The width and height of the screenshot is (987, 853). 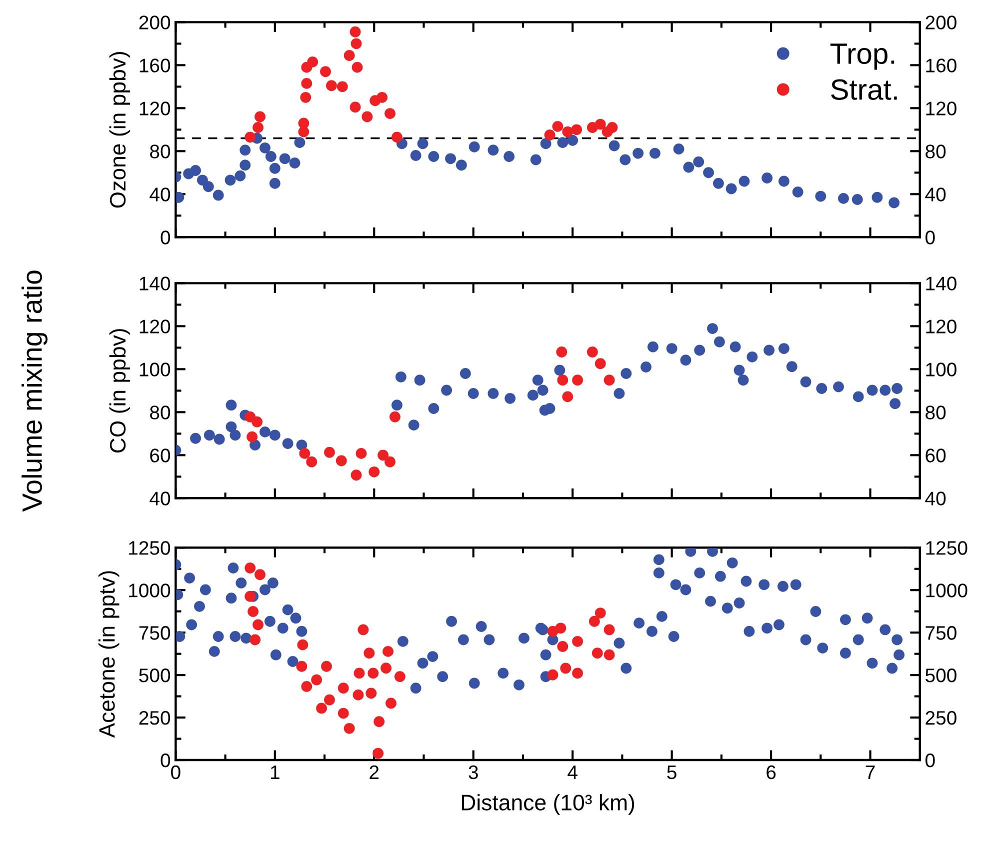 What do you see at coordinates (149, 591) in the screenshot?
I see `y-tick-label: 1000` at bounding box center [149, 591].